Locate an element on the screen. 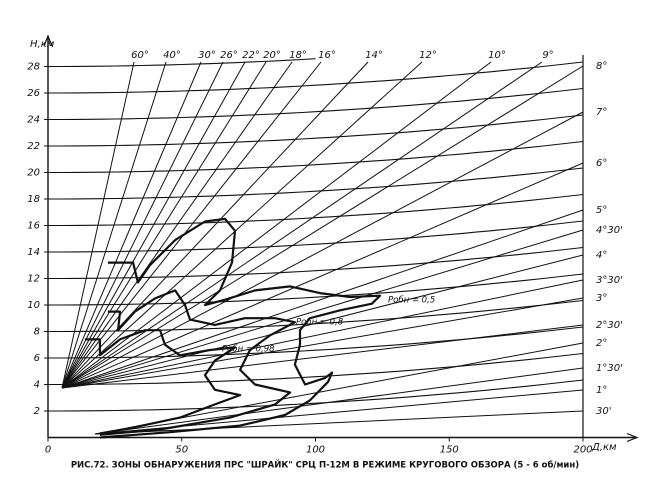  y-tick-label: 8 is located at coordinates (37, 331).